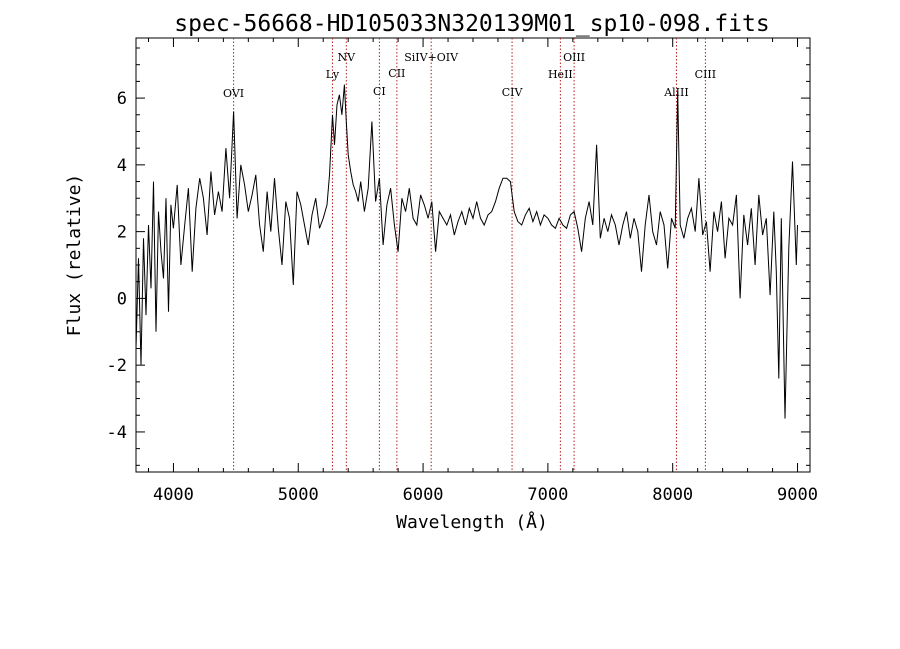 This screenshot has height=649, width=900. I want to click on x-tick-label: 8000, so click(672, 495).